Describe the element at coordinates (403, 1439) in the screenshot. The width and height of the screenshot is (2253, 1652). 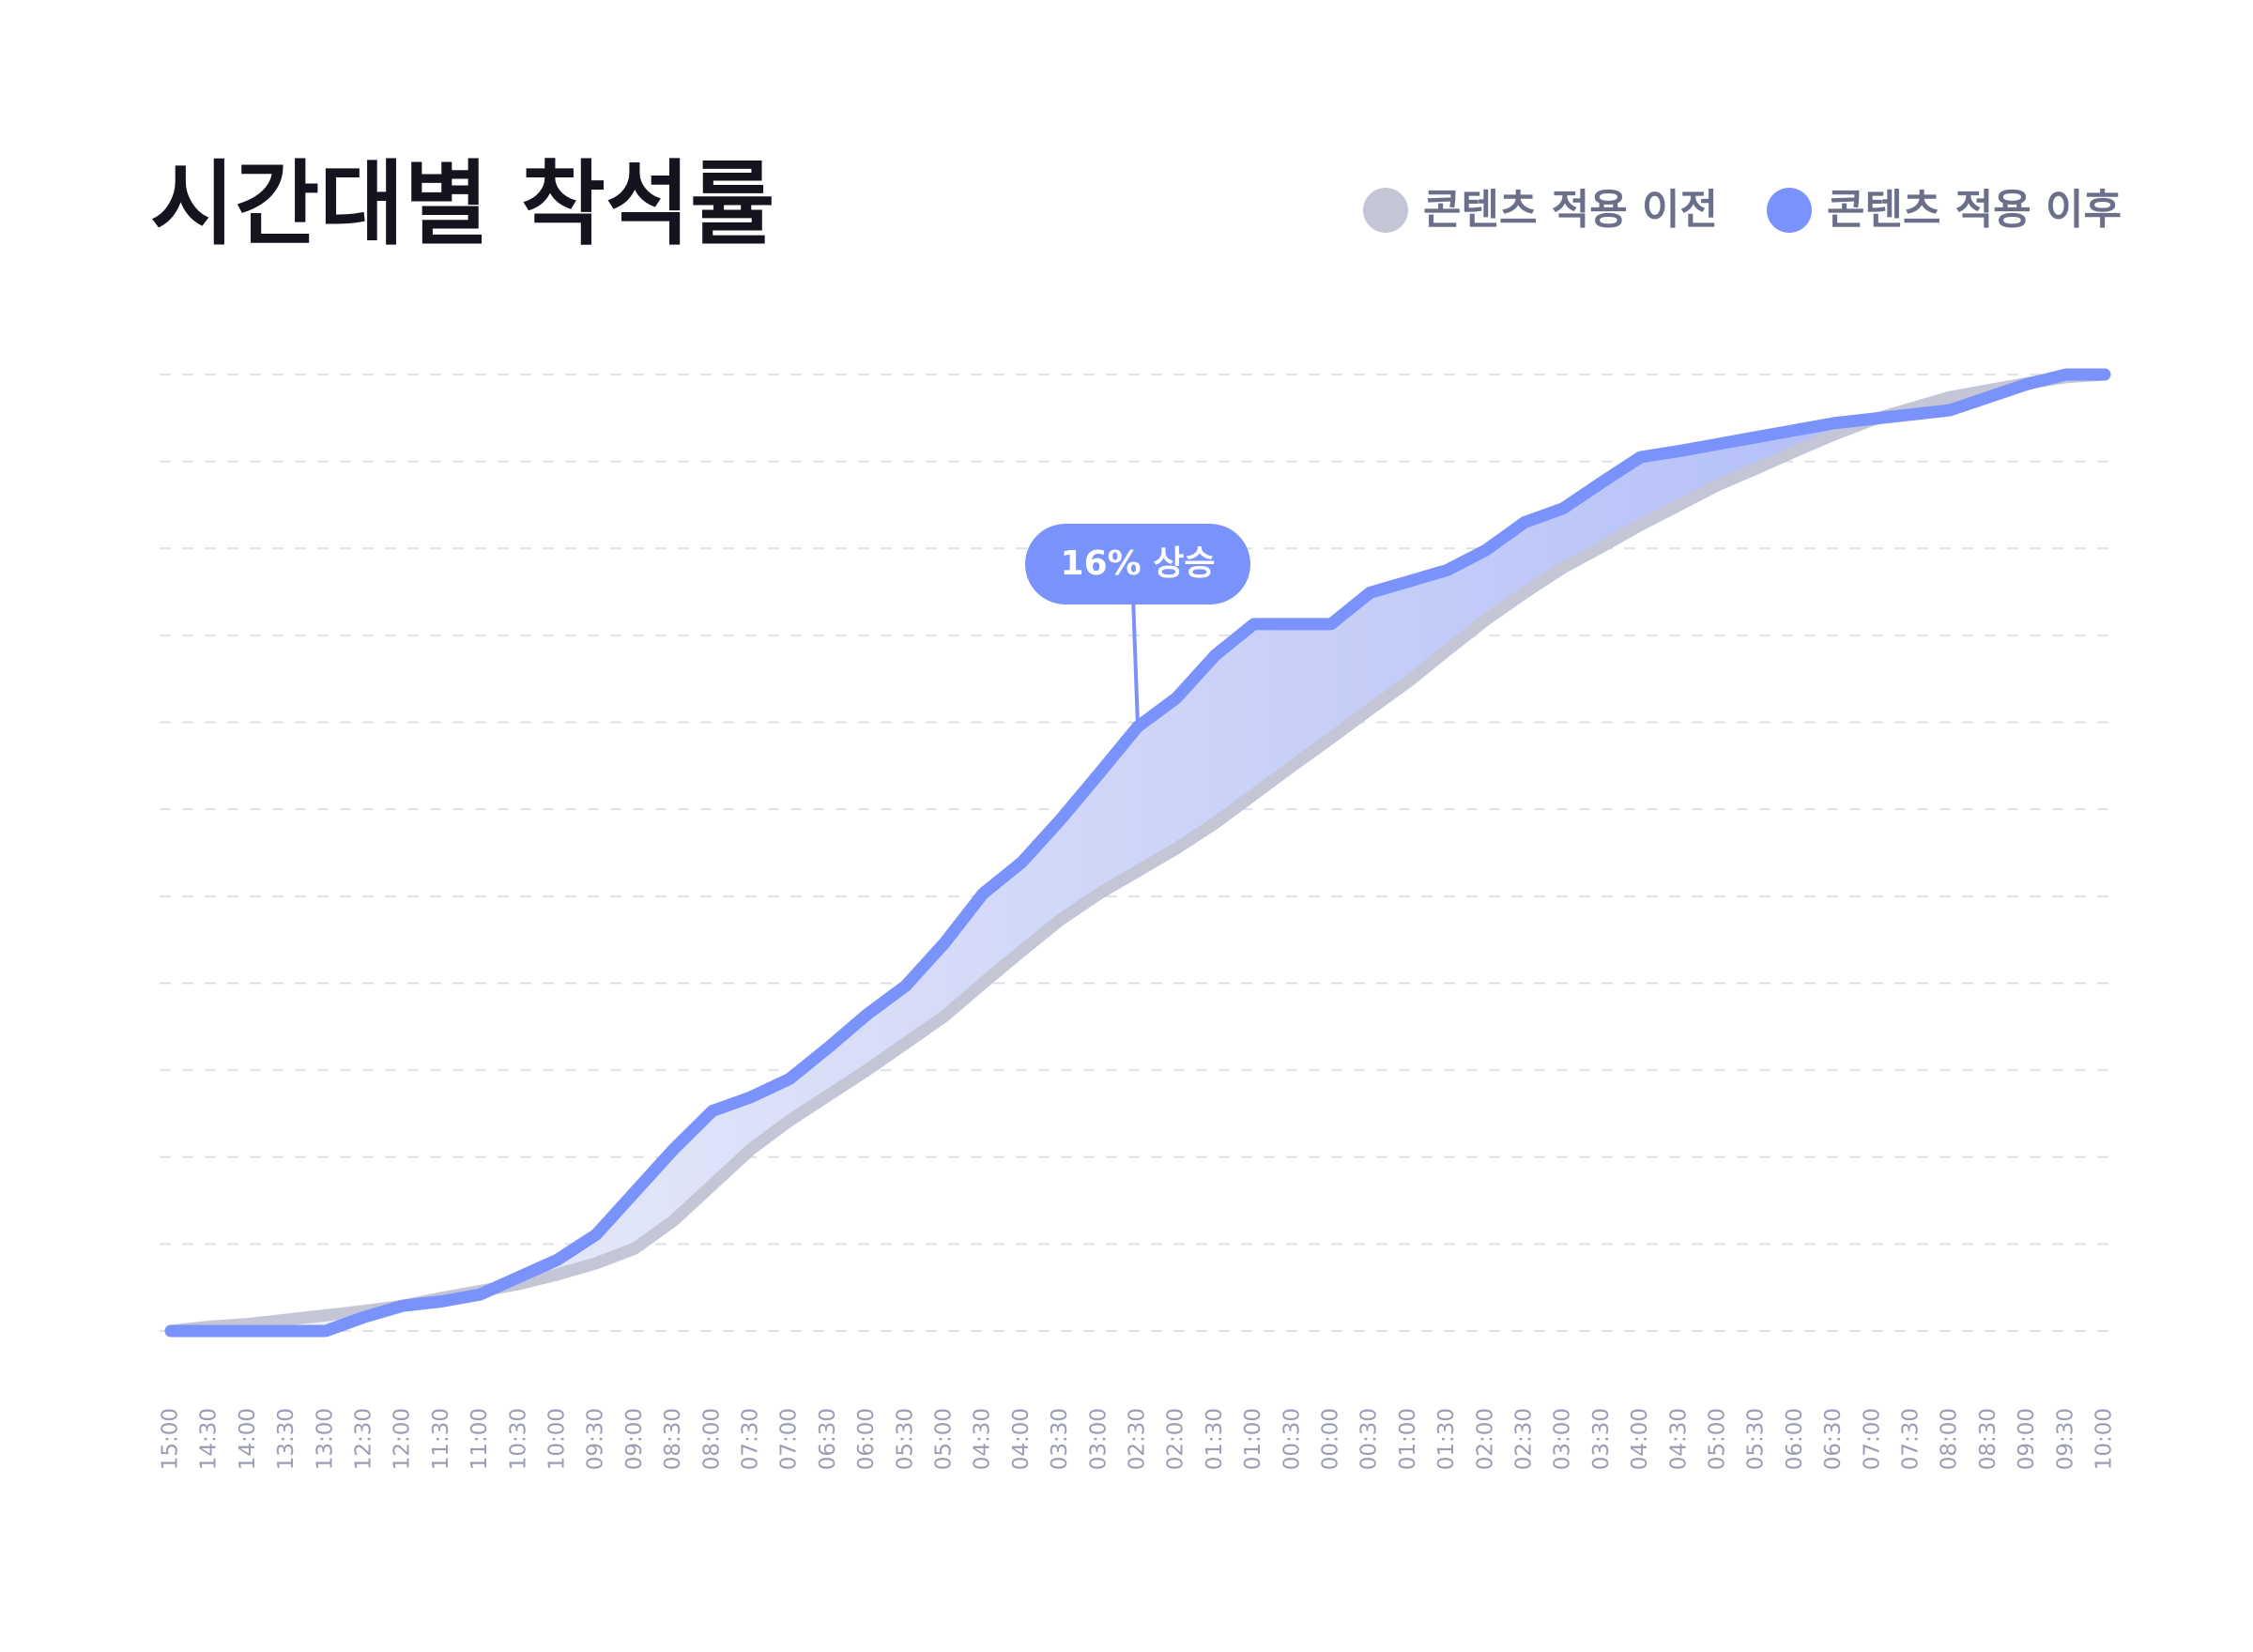
I see `x-tick-label: 12:00` at that location.